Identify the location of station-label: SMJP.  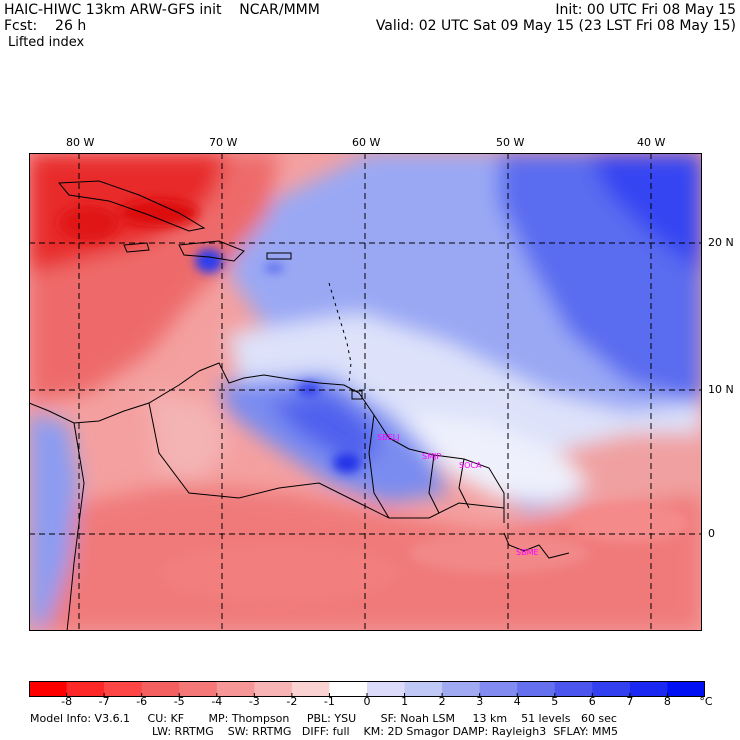
(431, 456).